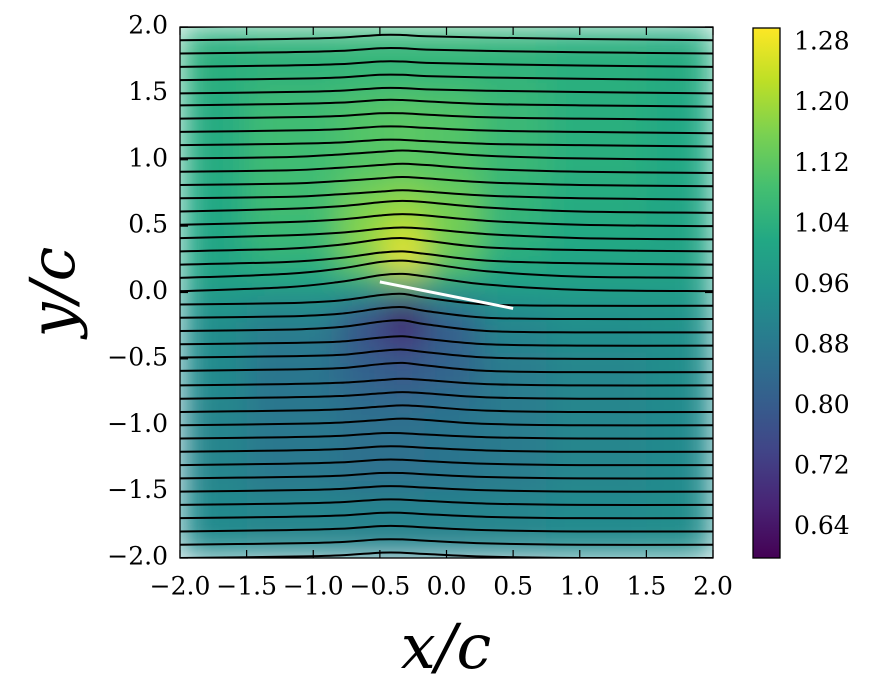 Image resolution: width=872 pixels, height=700 pixels. I want to click on colorbar-tick-label: 0.96, so click(822, 283).